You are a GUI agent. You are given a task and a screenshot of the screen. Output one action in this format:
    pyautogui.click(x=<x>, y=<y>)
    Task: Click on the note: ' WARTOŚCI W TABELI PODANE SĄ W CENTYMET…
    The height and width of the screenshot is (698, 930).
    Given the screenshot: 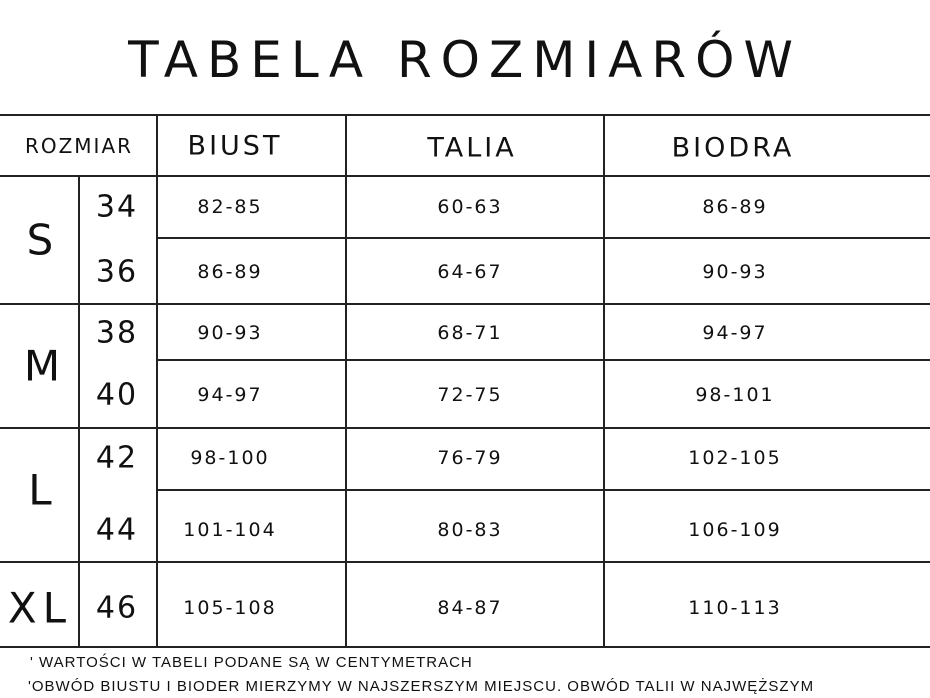 What is the action you would take?
    pyautogui.click(x=251, y=662)
    